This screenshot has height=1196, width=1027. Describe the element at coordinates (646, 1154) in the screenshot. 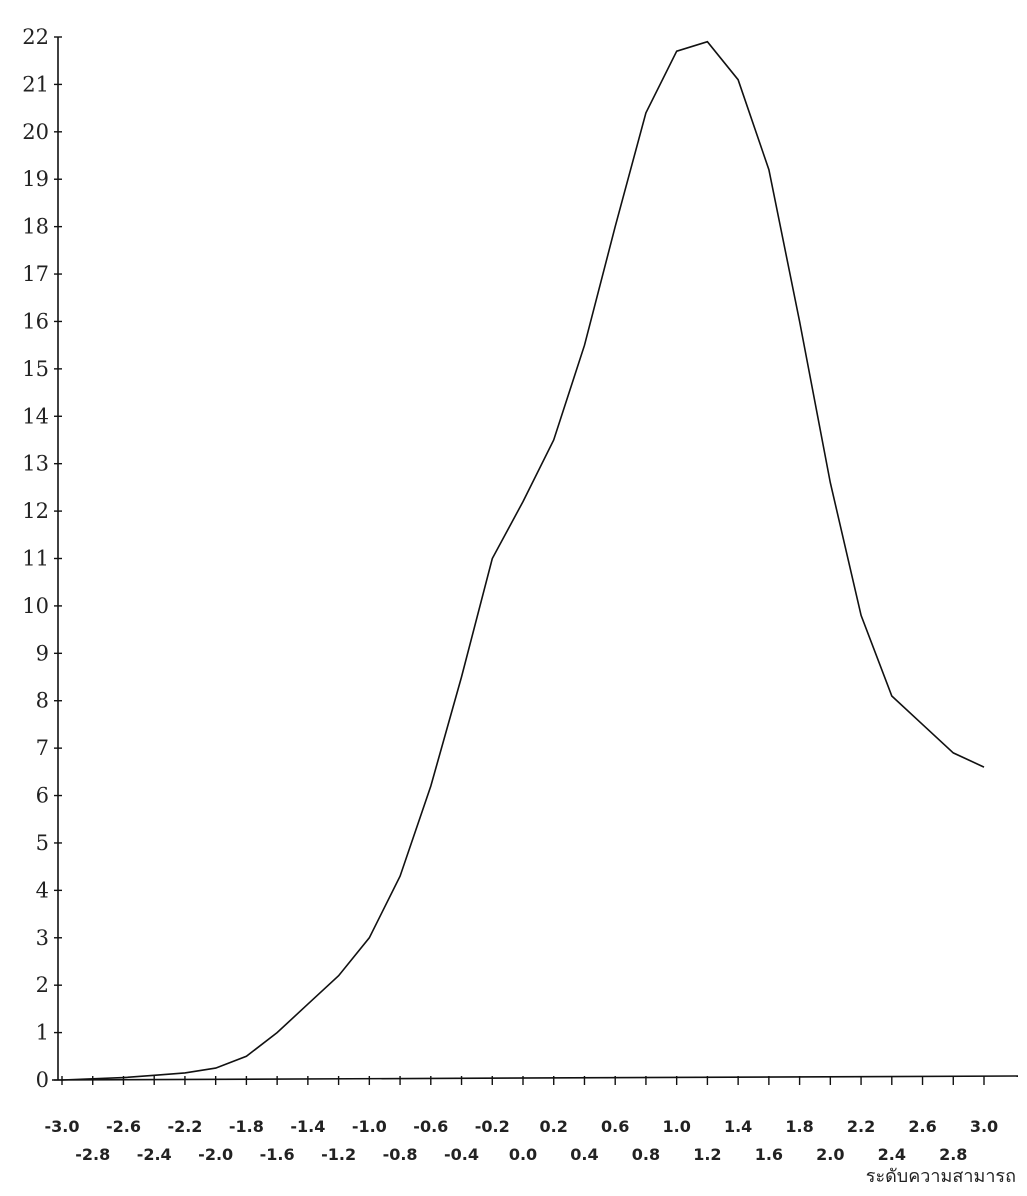

I see `x-tick-label: 0.8` at that location.